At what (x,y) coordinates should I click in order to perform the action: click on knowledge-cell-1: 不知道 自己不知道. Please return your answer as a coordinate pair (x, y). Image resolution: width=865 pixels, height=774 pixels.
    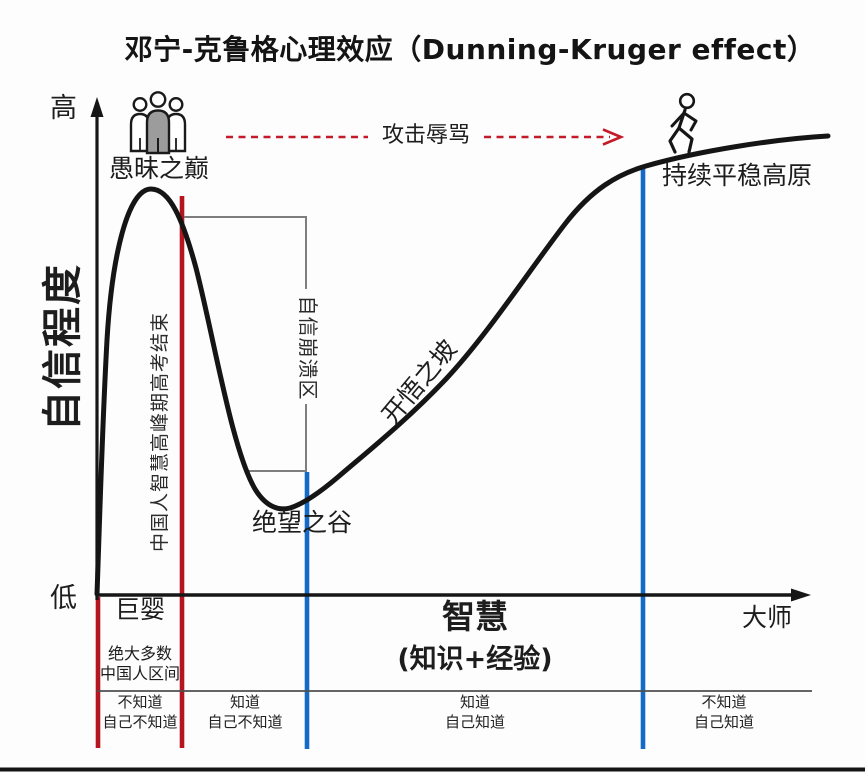
    Looking at the image, I should click on (140, 712).